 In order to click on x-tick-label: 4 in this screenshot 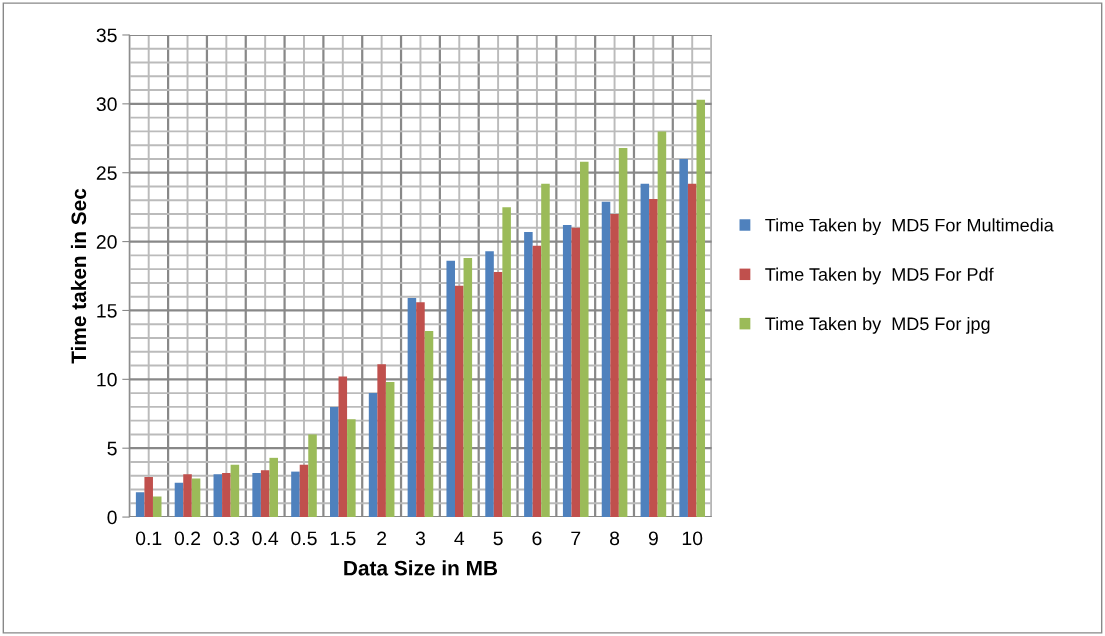, I will do `click(459, 538)`.